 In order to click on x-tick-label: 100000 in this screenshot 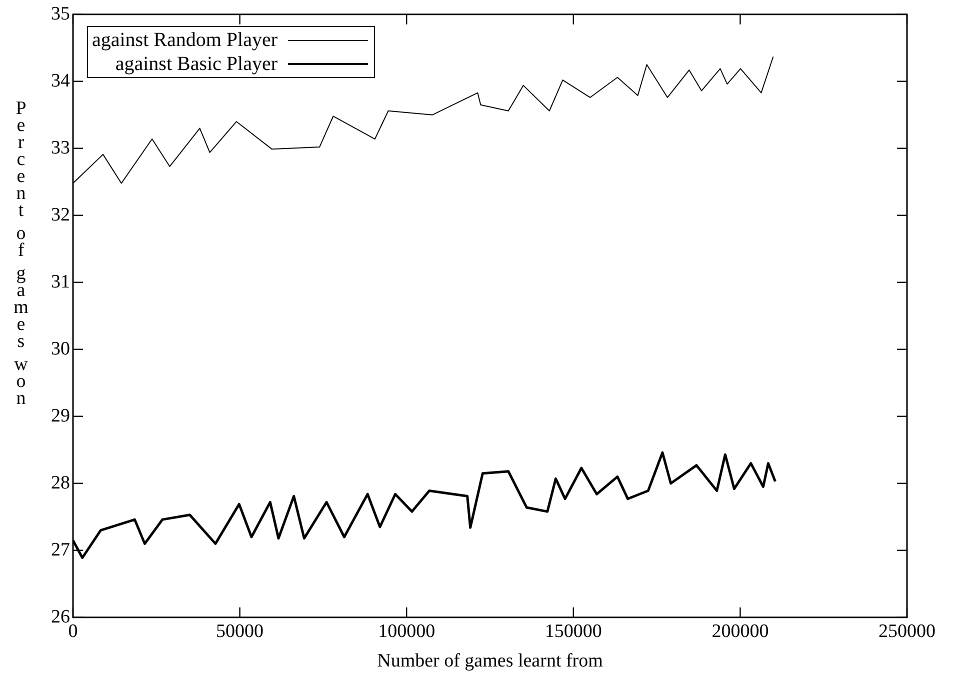, I will do `click(407, 631)`.